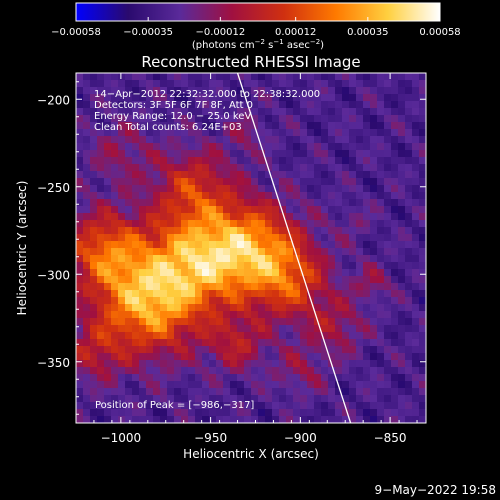  What do you see at coordinates (173, 105) in the screenshot?
I see `annotation-detectors: Detectors: 3F 5F 6F 7F 8F, Att 0` at bounding box center [173, 105].